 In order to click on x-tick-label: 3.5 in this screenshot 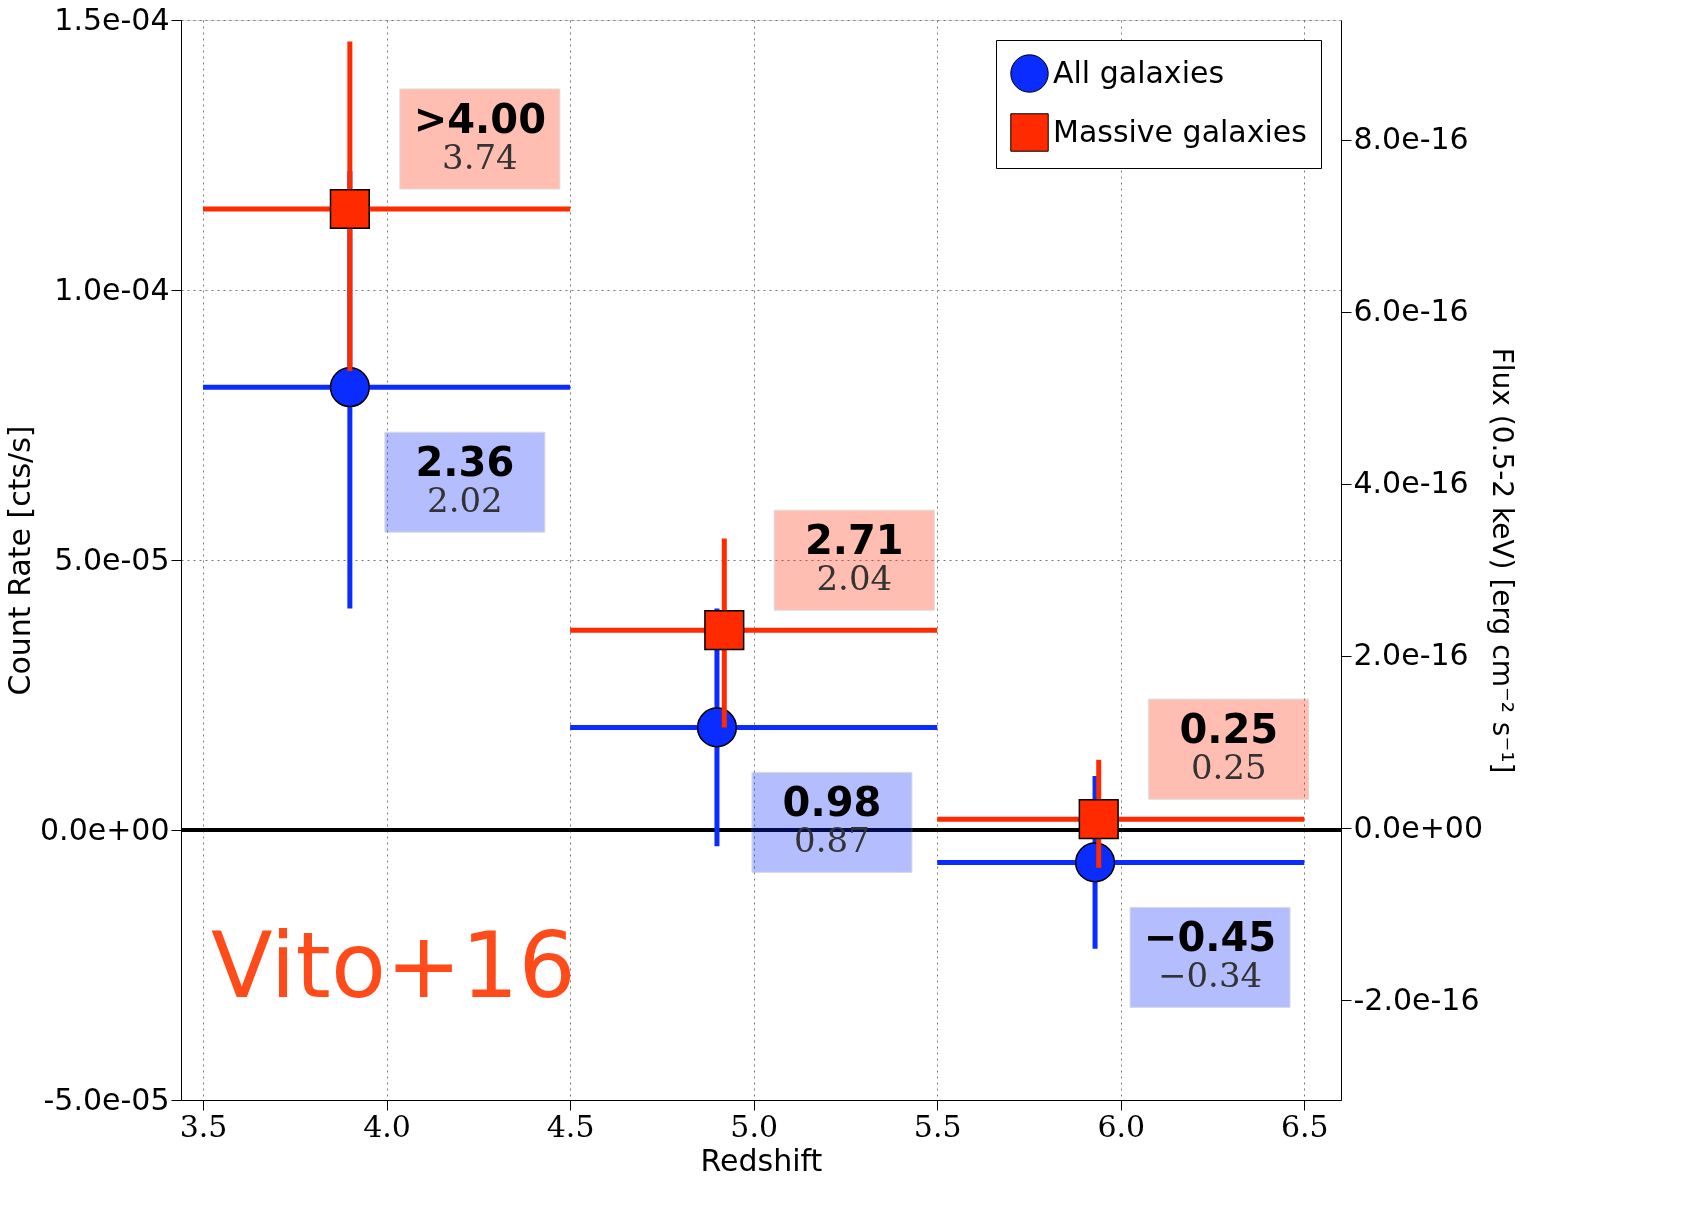, I will do `click(203, 1126)`.